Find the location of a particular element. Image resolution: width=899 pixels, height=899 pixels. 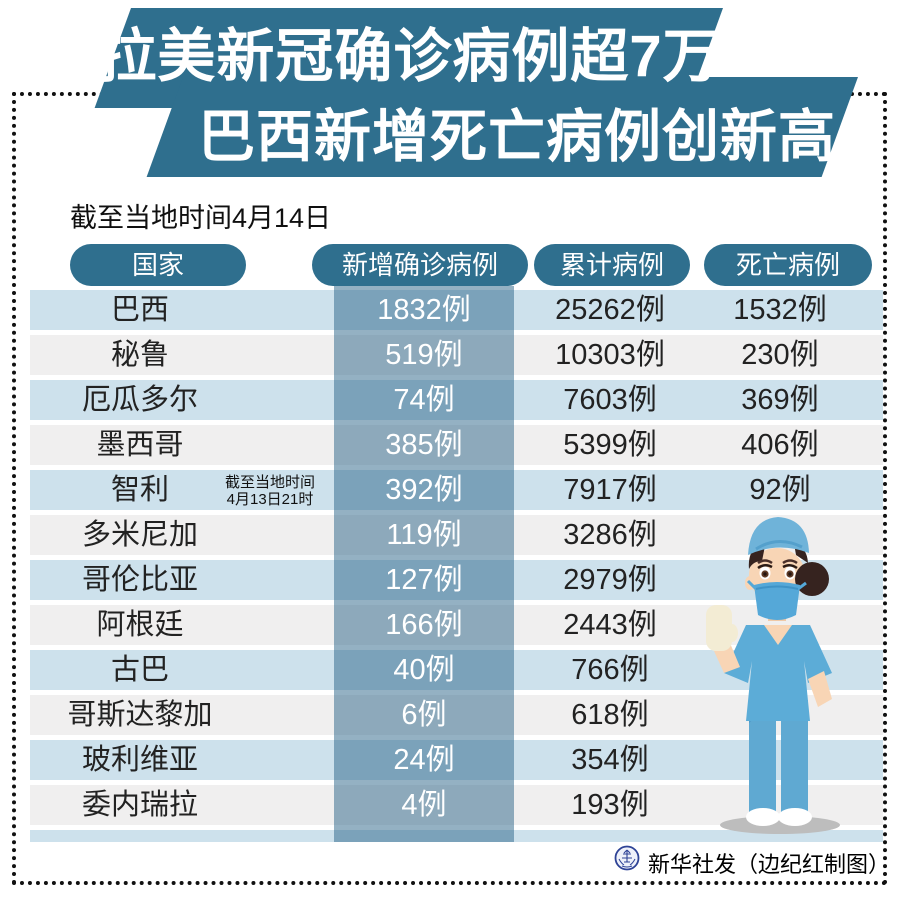

as-of-date-label: 截至当地时间4月14日 is located at coordinates (201, 218).